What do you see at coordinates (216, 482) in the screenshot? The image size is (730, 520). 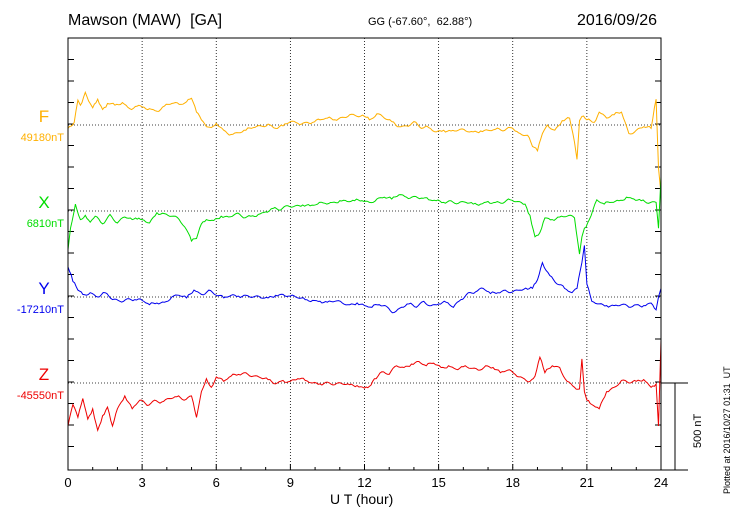 I see `x-tick-label: 6` at bounding box center [216, 482].